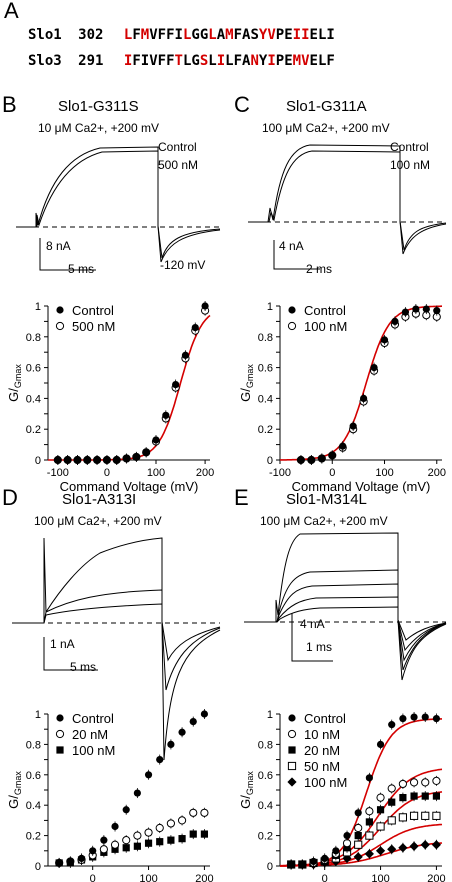  I want to click on panel-e-condition: 100 μM Ca2+, +200 mV, so click(324, 521).